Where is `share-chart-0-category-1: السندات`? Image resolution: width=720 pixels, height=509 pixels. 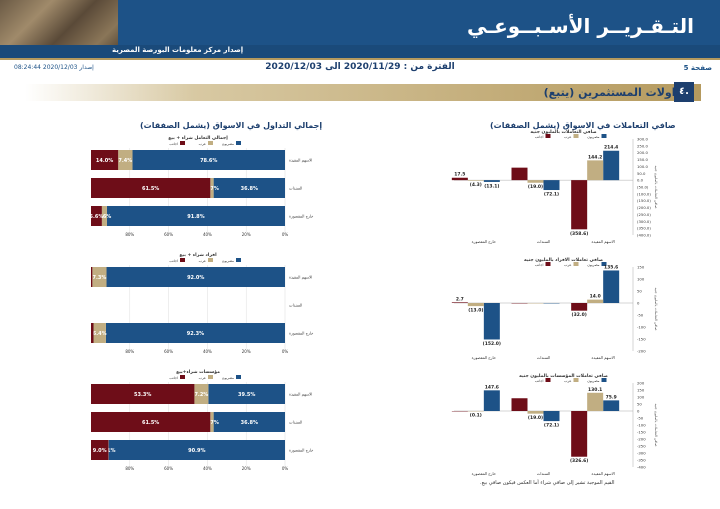
share-chart-0-category-1: السندات is located at coordinates (295, 188).